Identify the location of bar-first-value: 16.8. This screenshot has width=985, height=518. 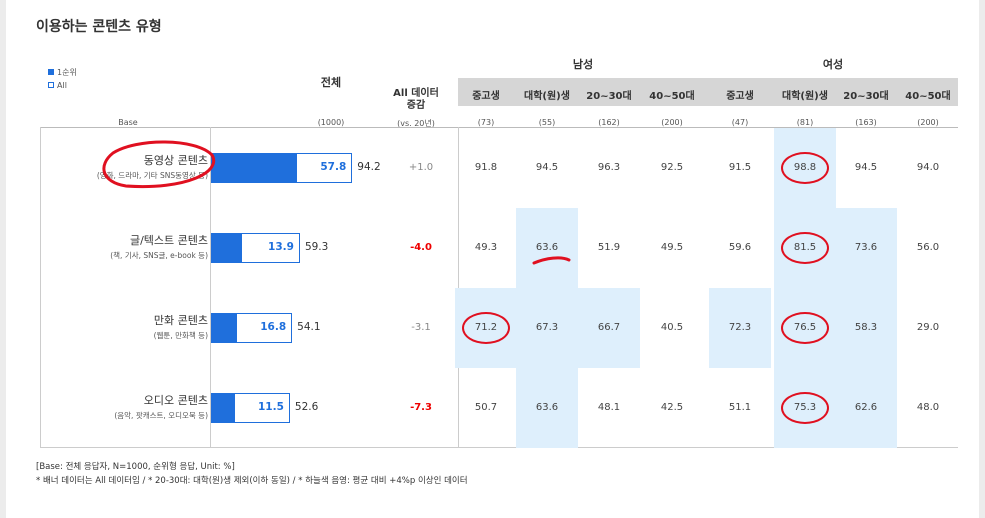
(273, 327).